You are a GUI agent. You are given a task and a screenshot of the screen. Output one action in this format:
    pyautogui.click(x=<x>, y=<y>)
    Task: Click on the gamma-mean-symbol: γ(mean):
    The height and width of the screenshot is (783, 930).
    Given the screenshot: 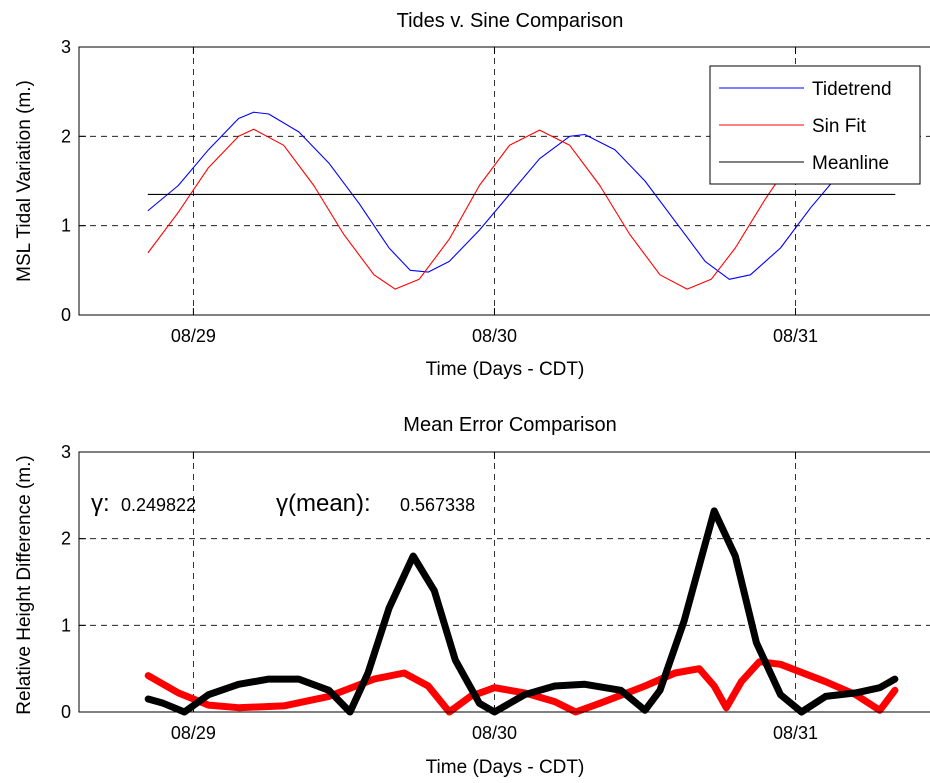 What is the action you would take?
    pyautogui.click(x=323, y=503)
    